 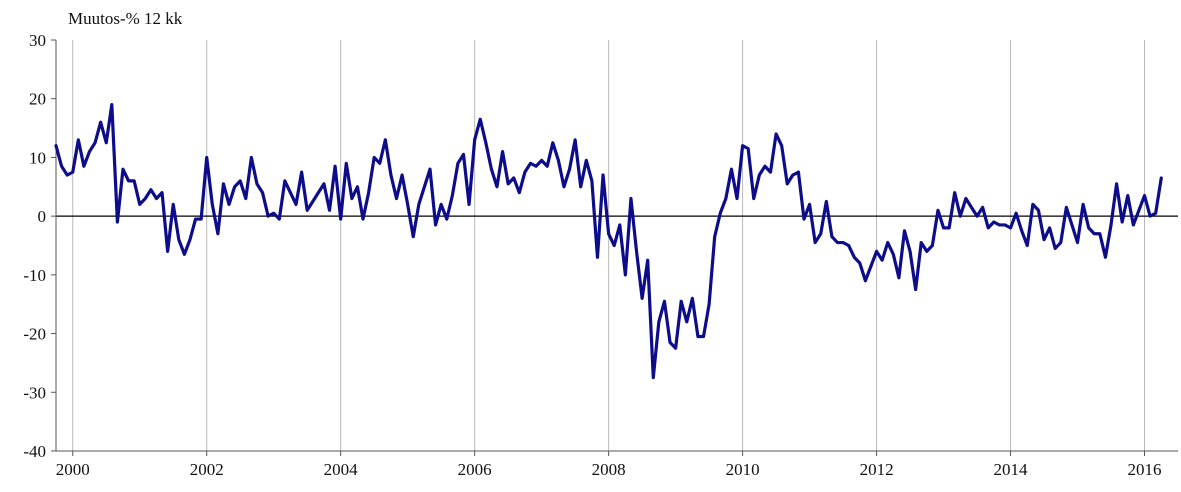 What do you see at coordinates (37, 157) in the screenshot?
I see `y-tick-label-10: 10` at bounding box center [37, 157].